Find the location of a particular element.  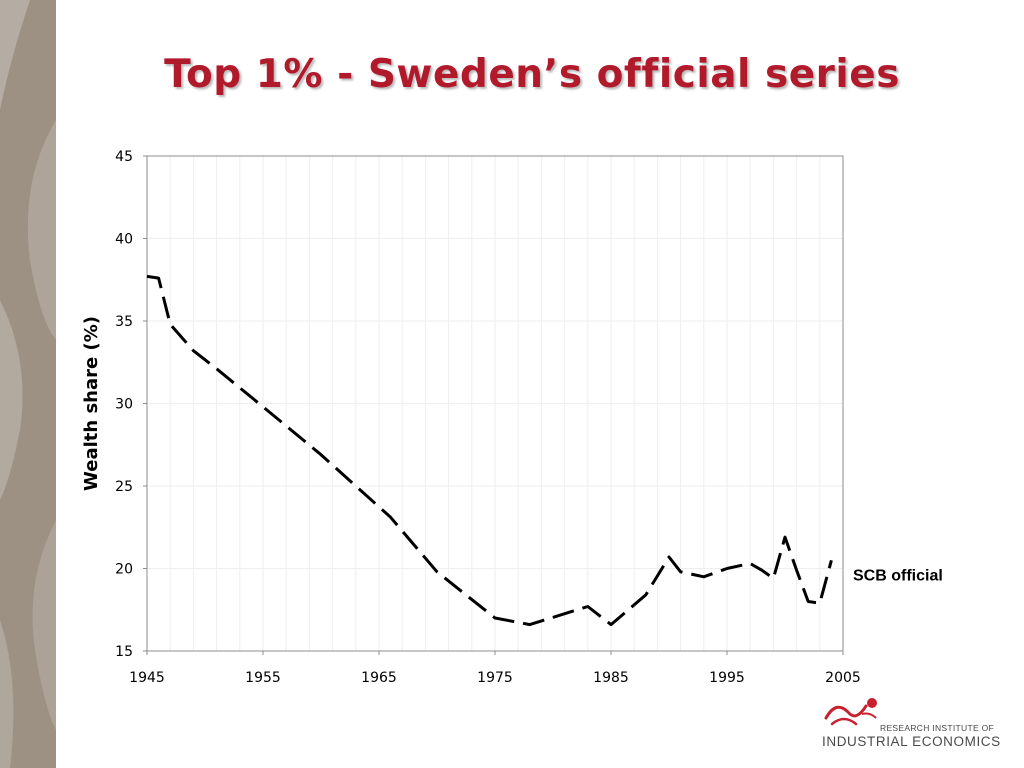

decorative-side-band is located at coordinates (28, 384).